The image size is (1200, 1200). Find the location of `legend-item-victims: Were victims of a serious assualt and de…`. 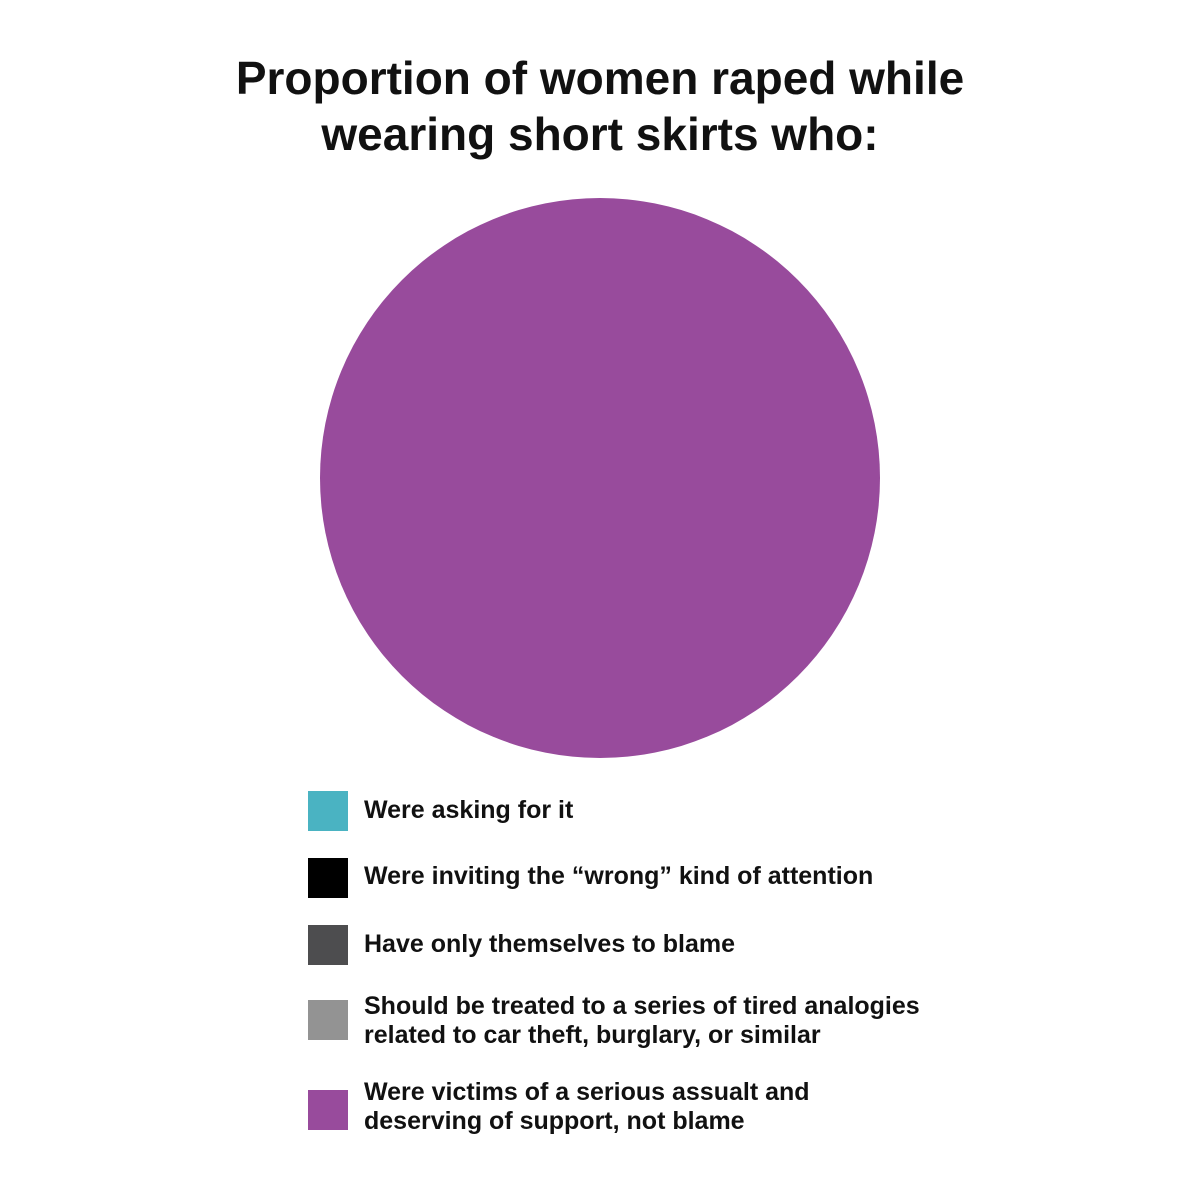

legend-item-victims: Were victims of a serious assualt and de… is located at coordinates (668, 1114).